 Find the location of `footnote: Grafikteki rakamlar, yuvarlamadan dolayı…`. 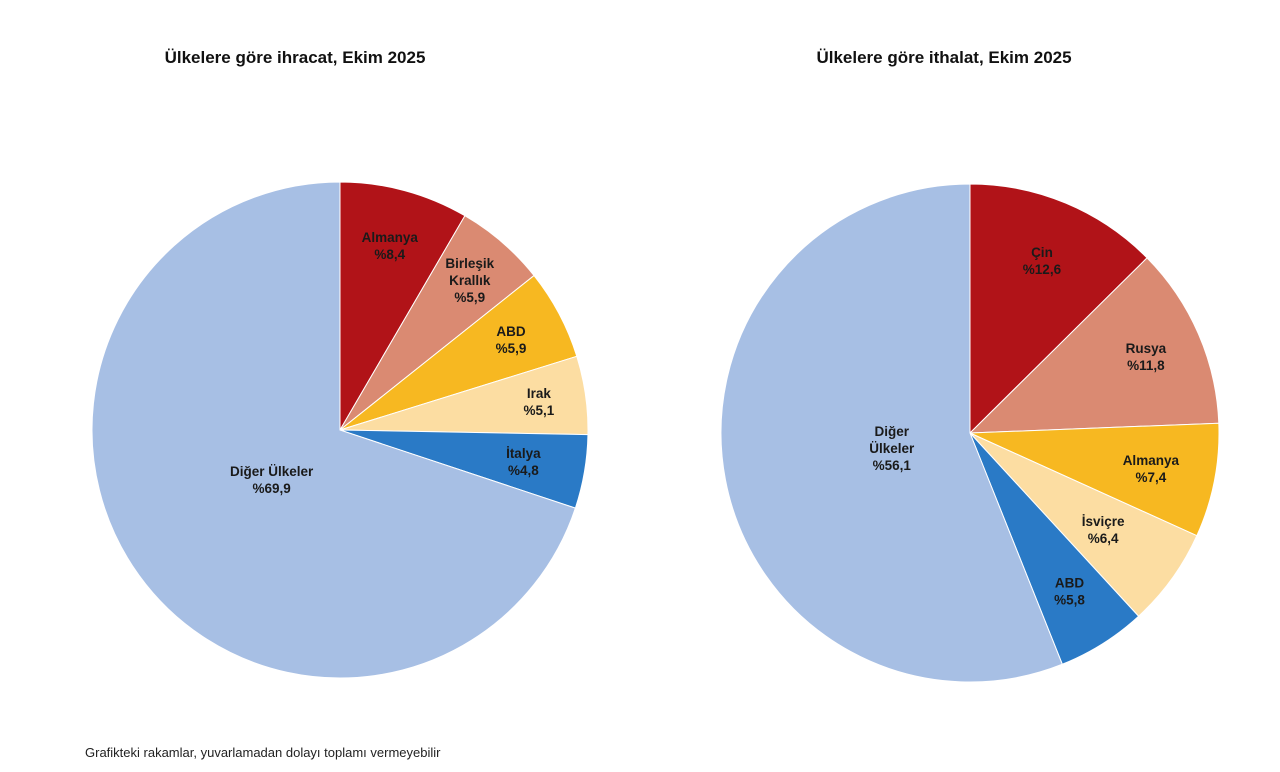

footnote: Grafikteki rakamlar, yuvarlamadan dolayı… is located at coordinates (263, 752).